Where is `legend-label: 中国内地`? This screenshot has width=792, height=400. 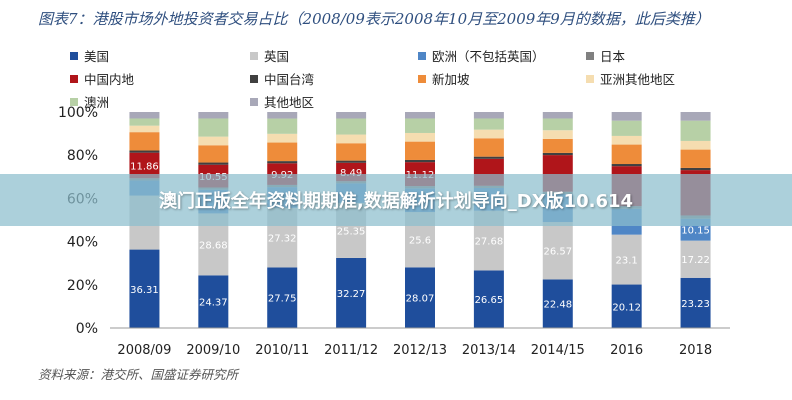
legend-label: 中国内地 is located at coordinates (109, 79).